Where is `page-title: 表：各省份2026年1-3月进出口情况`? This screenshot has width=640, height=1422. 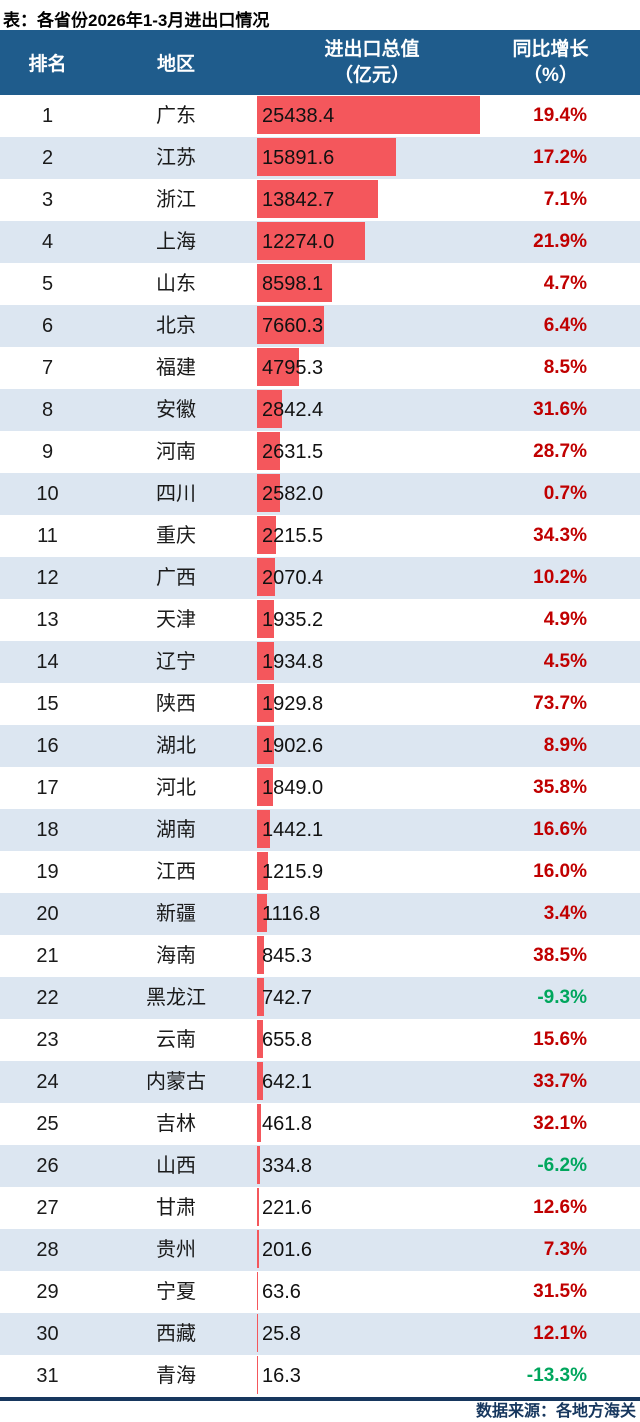 page-title: 表：各省份2026年1-3月进出口情况 is located at coordinates (136, 20).